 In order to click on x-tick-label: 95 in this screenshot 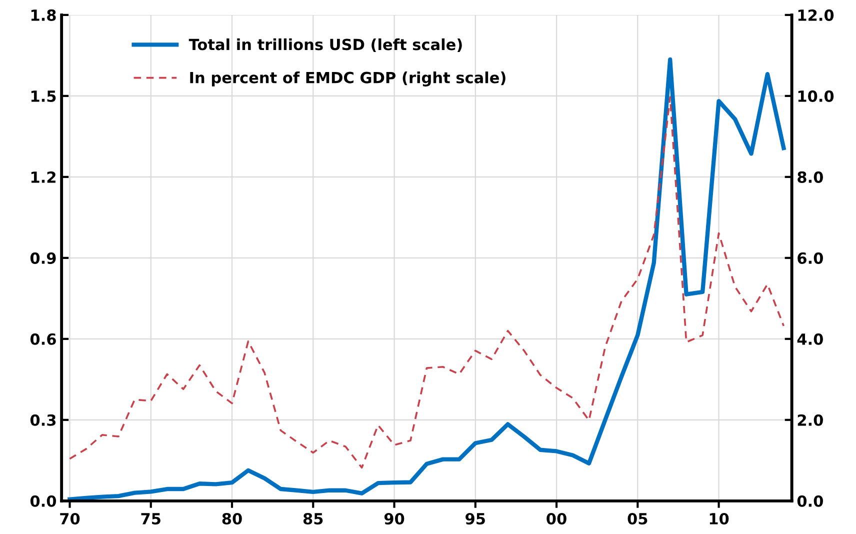, I will do `click(475, 518)`.